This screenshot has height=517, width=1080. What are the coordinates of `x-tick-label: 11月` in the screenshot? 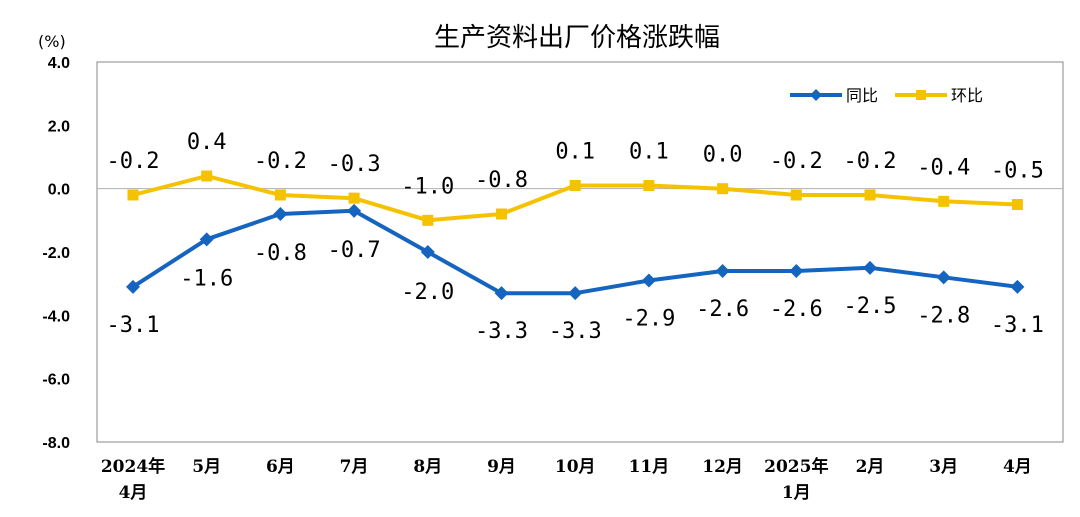 It's located at (649, 467).